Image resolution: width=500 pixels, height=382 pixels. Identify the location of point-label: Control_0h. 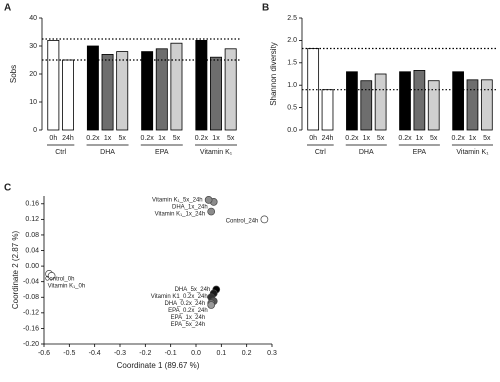
(59, 279).